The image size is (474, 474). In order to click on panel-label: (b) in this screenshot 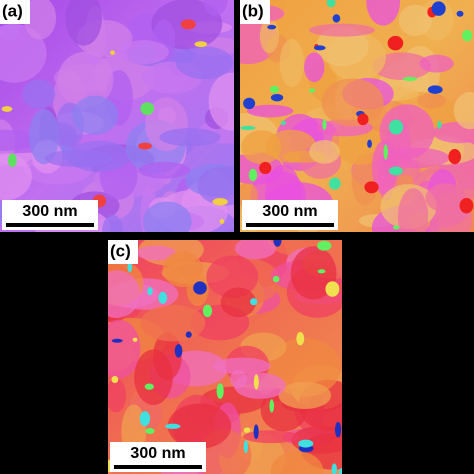, I will do `click(253, 10)`.